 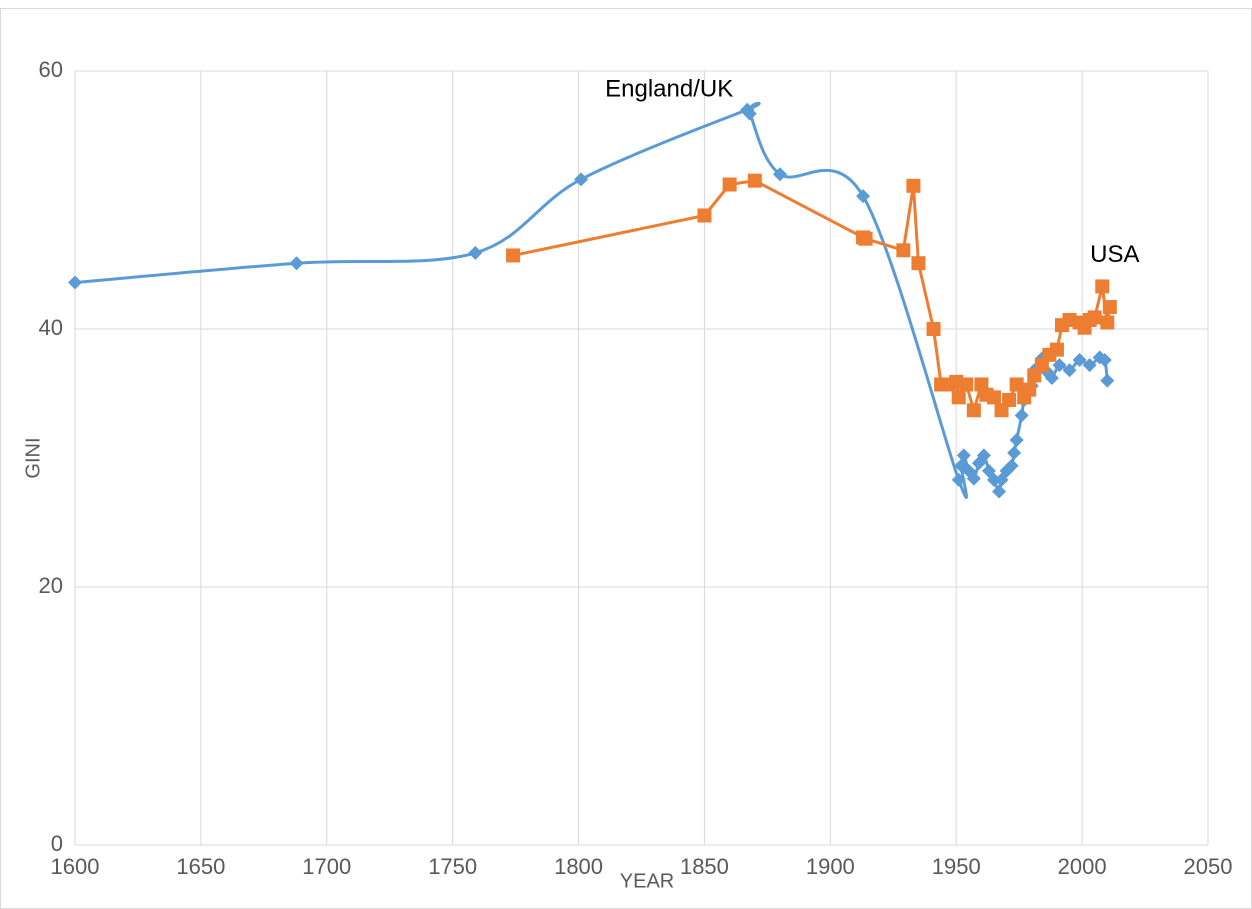 I want to click on y-tick-label: 20, so click(x=51, y=585).